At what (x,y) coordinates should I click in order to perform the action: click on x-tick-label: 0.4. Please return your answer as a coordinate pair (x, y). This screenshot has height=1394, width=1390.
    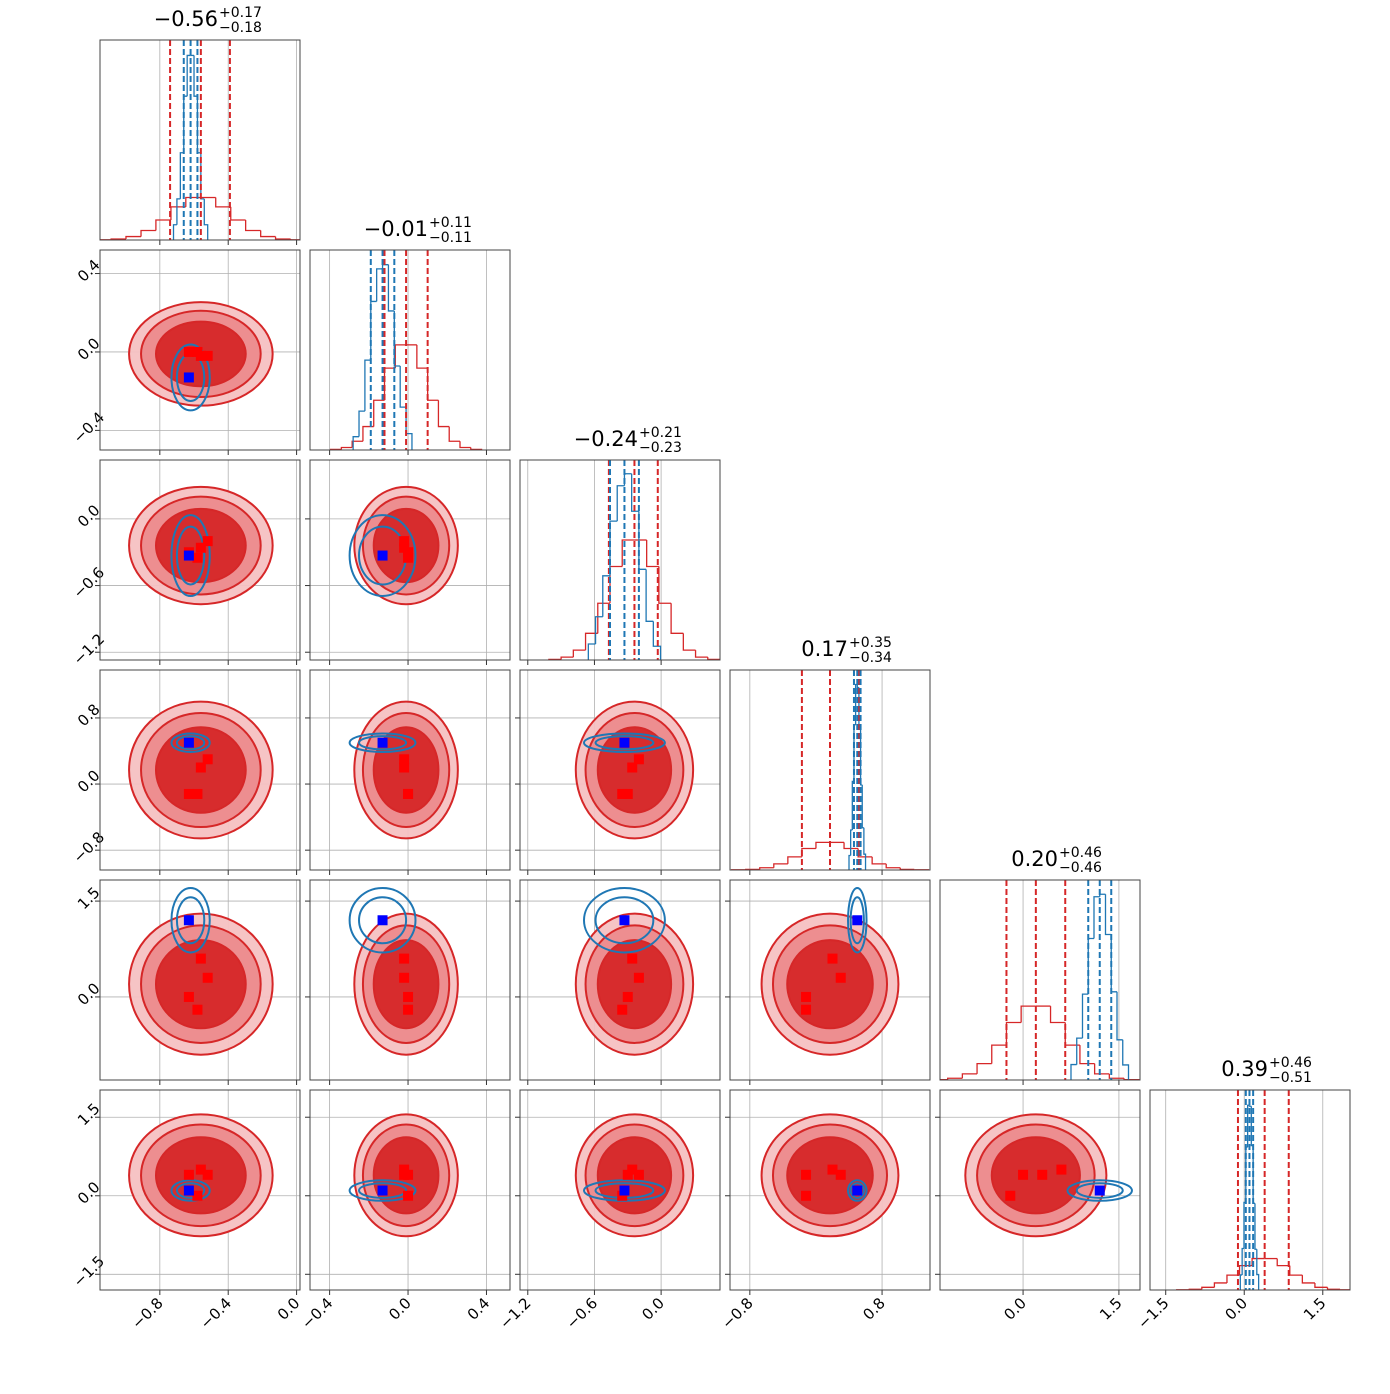
    Looking at the image, I should click on (479, 1309).